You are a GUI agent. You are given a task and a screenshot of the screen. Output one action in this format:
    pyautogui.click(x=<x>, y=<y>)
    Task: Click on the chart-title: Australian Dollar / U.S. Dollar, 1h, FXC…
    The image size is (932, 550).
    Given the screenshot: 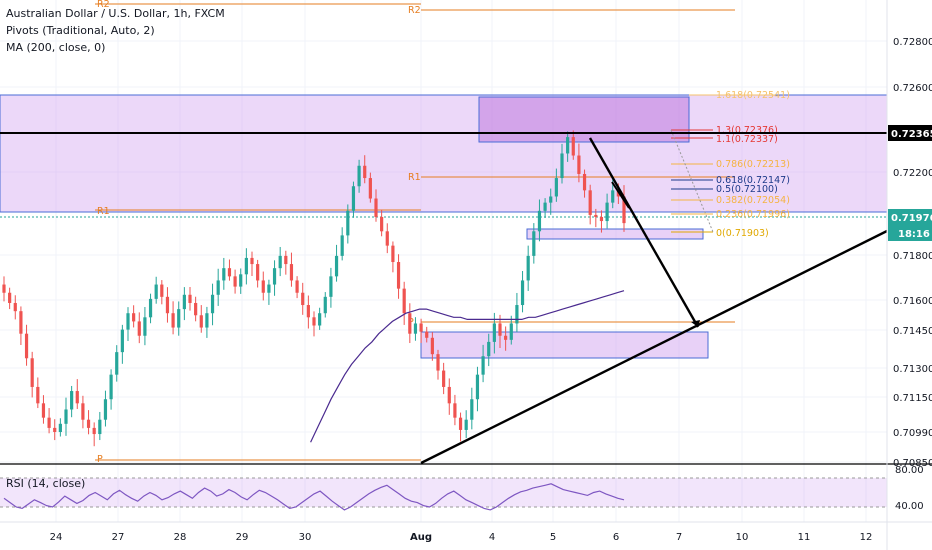 What is the action you would take?
    pyautogui.click(x=115, y=13)
    